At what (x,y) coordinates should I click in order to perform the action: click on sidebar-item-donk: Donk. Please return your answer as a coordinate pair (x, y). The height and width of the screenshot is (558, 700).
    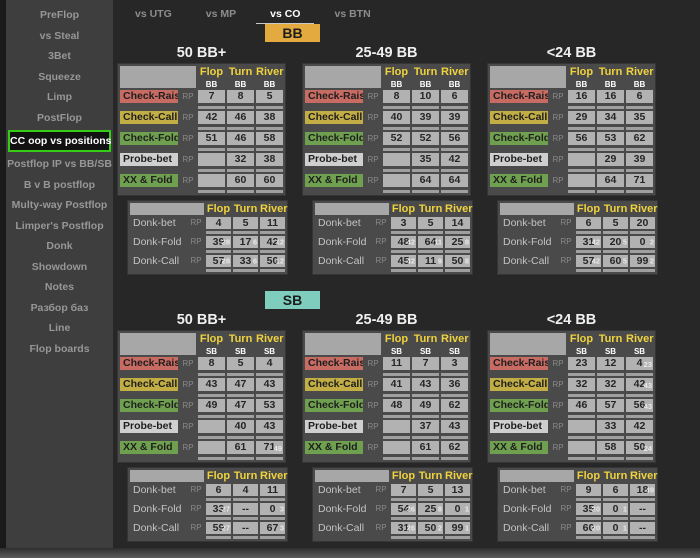
    Looking at the image, I should click on (59, 246).